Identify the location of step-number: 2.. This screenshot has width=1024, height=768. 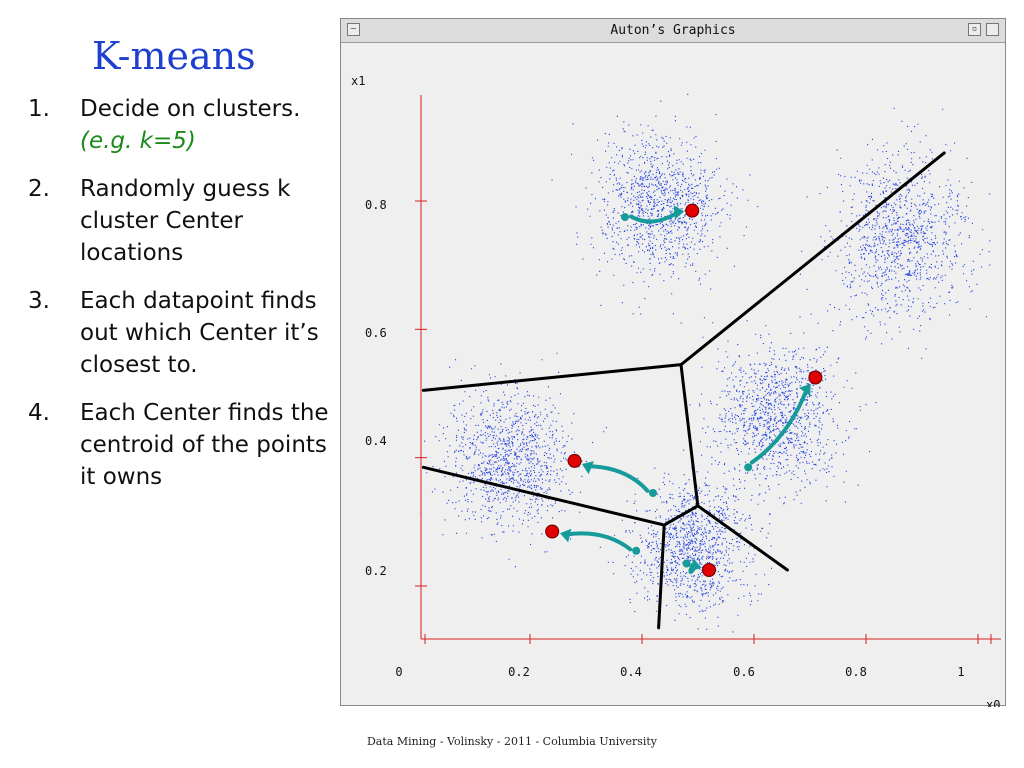
(39, 189).